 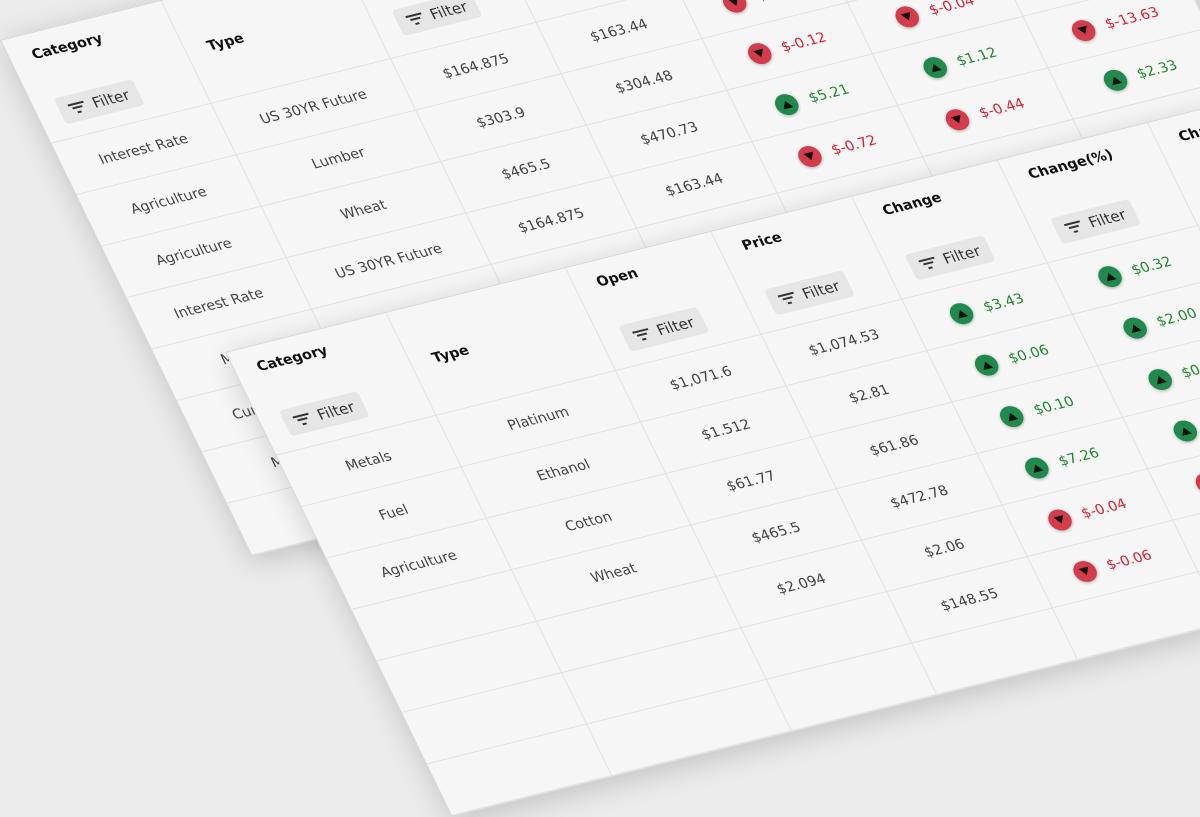 I want to click on cell-text: $2.06, so click(x=944, y=548).